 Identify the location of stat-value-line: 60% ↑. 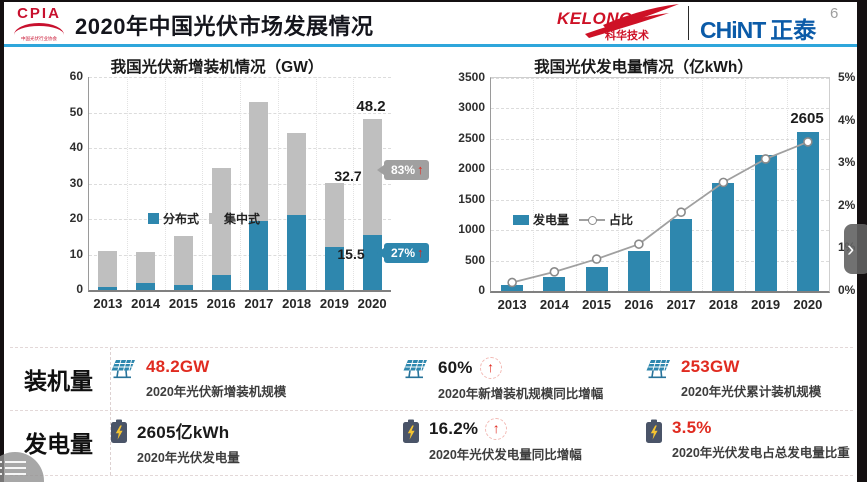
(520, 368).